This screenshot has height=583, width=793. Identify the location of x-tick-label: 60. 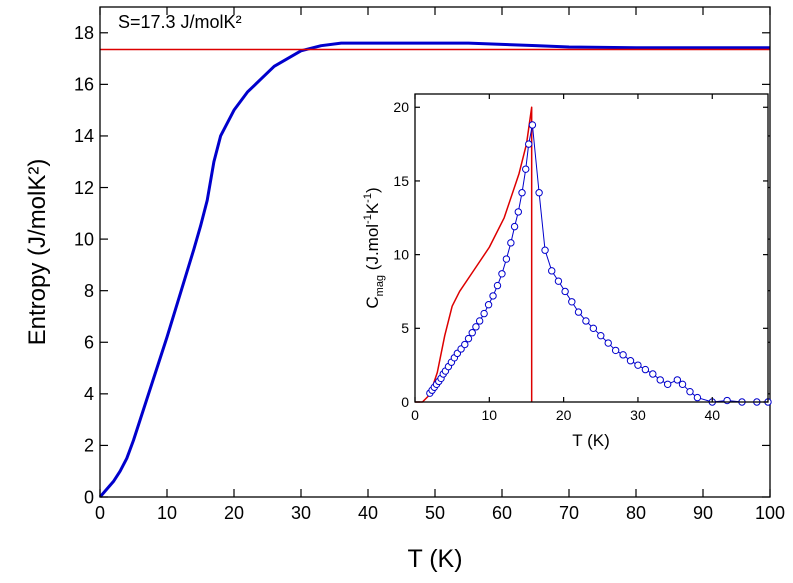
(502, 513).